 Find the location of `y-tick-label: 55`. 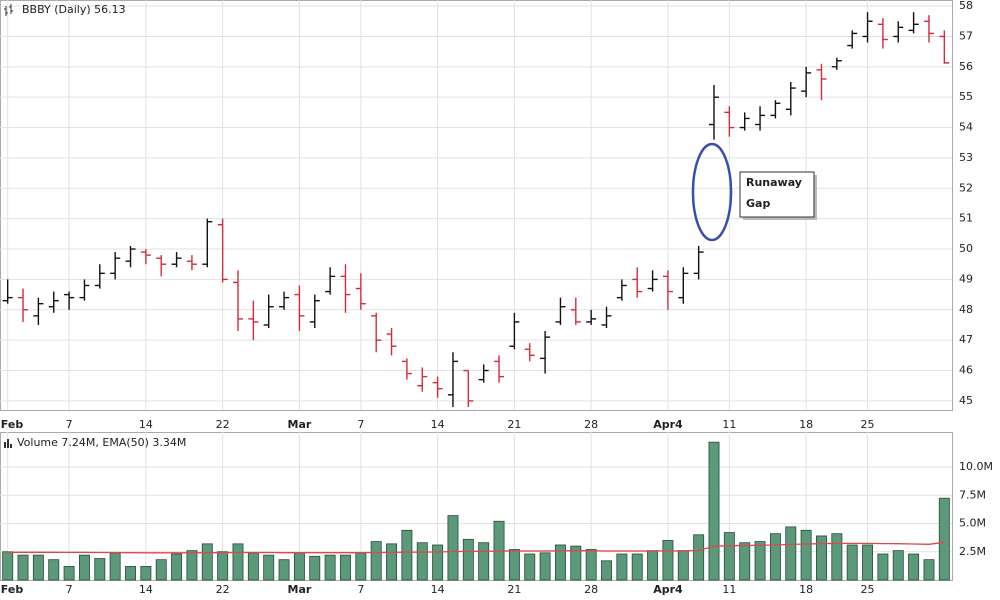

y-tick-label: 55 is located at coordinates (966, 96).